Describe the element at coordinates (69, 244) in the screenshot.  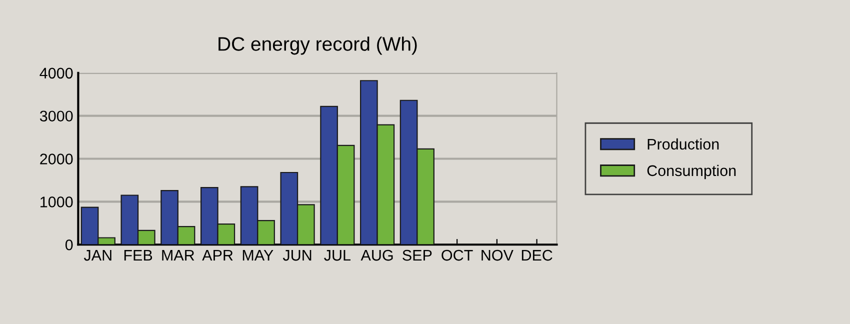
I see `y-tick-label: 0` at that location.